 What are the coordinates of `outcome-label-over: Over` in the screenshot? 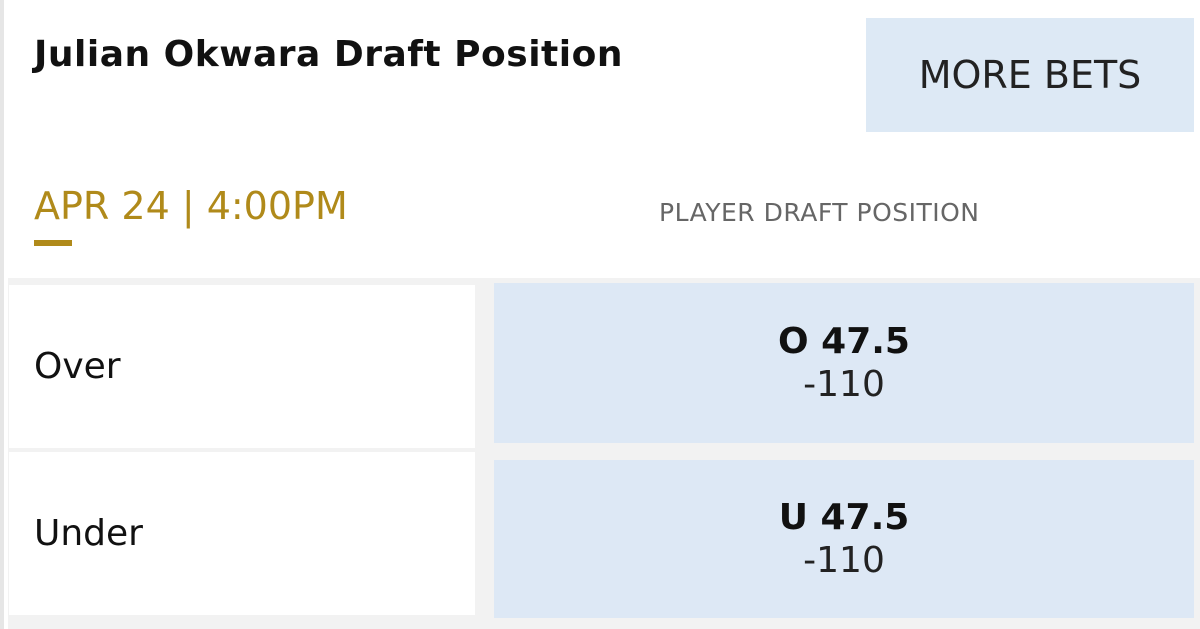 It's located at (242, 366).